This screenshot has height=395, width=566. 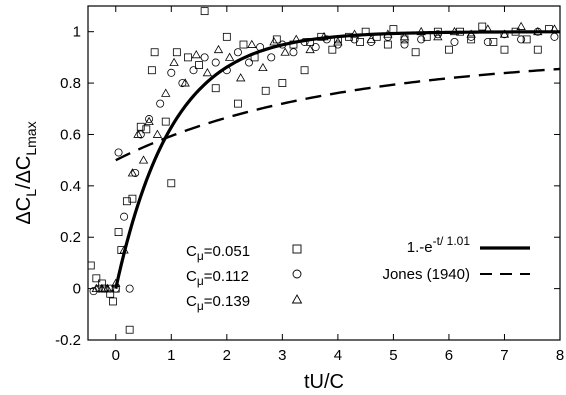 I want to click on y-label-part-4: Lmax, so click(x=31, y=138).